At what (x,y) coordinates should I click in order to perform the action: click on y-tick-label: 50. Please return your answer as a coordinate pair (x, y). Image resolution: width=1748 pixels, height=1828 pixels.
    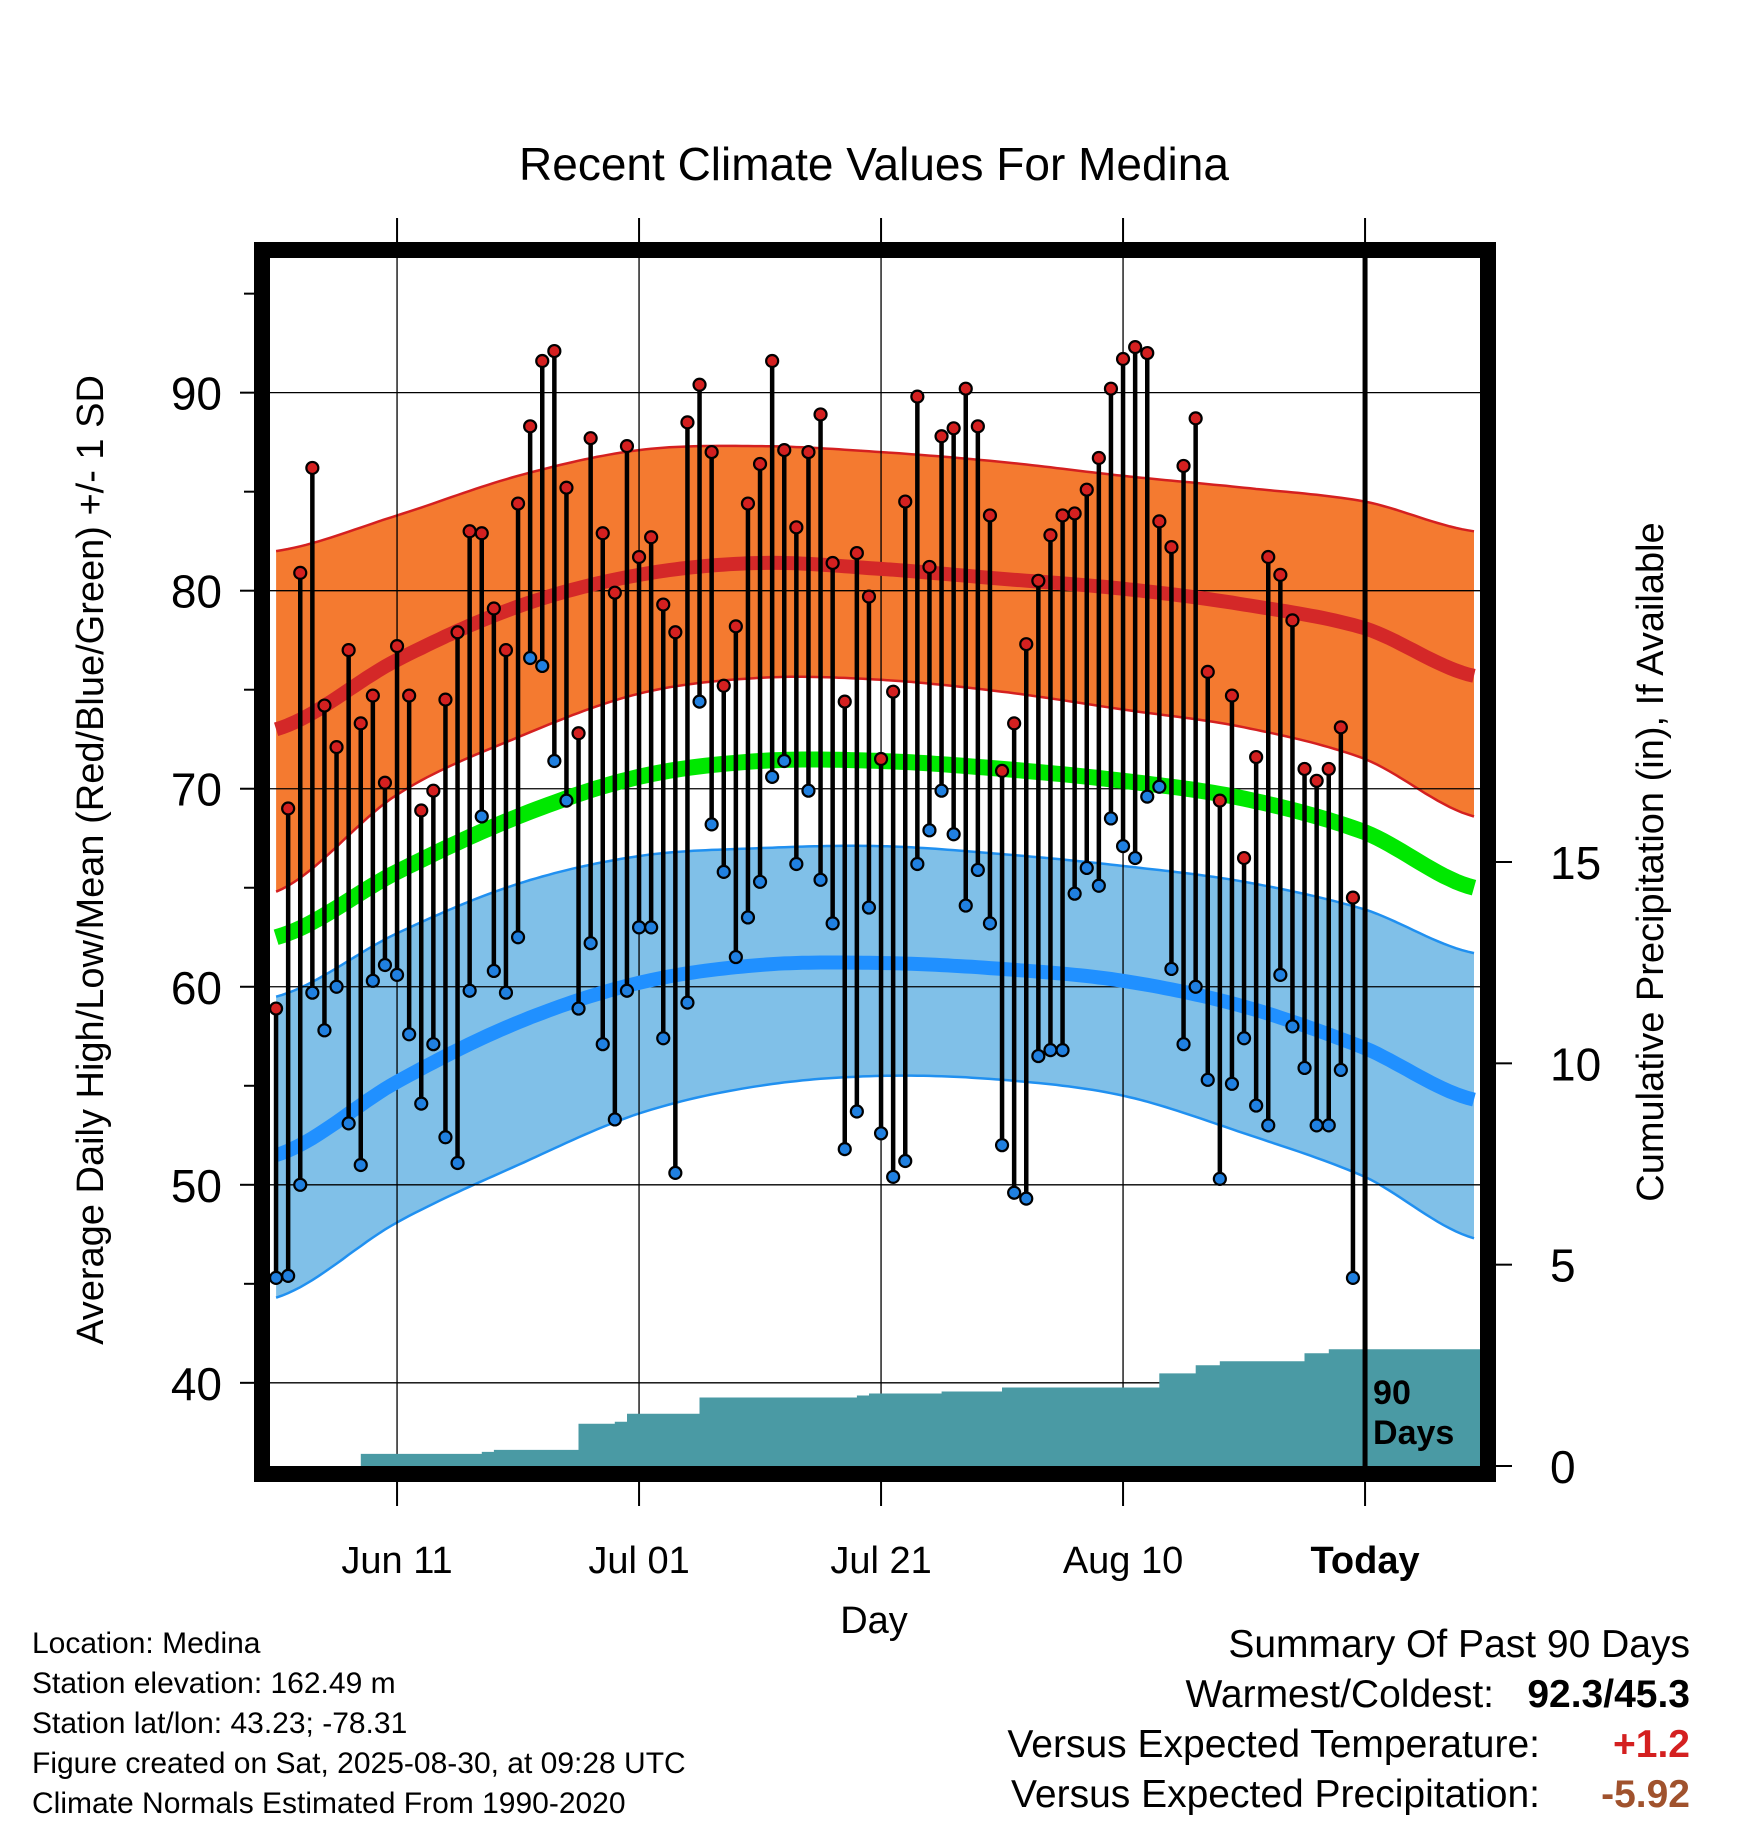
    Looking at the image, I should click on (196, 1186).